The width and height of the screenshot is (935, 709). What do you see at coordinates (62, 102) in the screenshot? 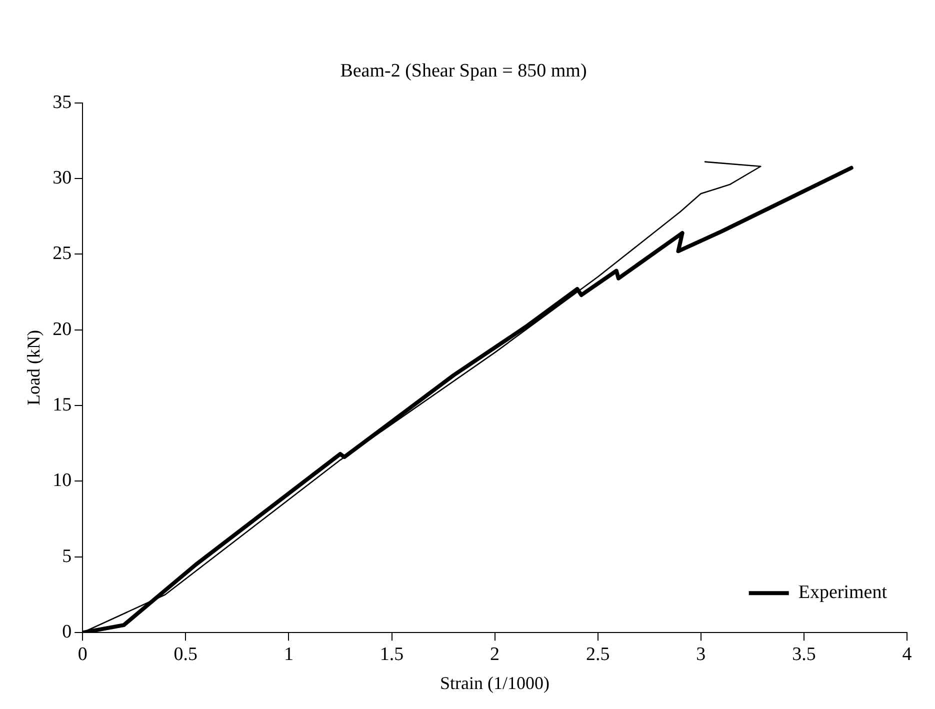
I see `y-tick-label: 35` at bounding box center [62, 102].